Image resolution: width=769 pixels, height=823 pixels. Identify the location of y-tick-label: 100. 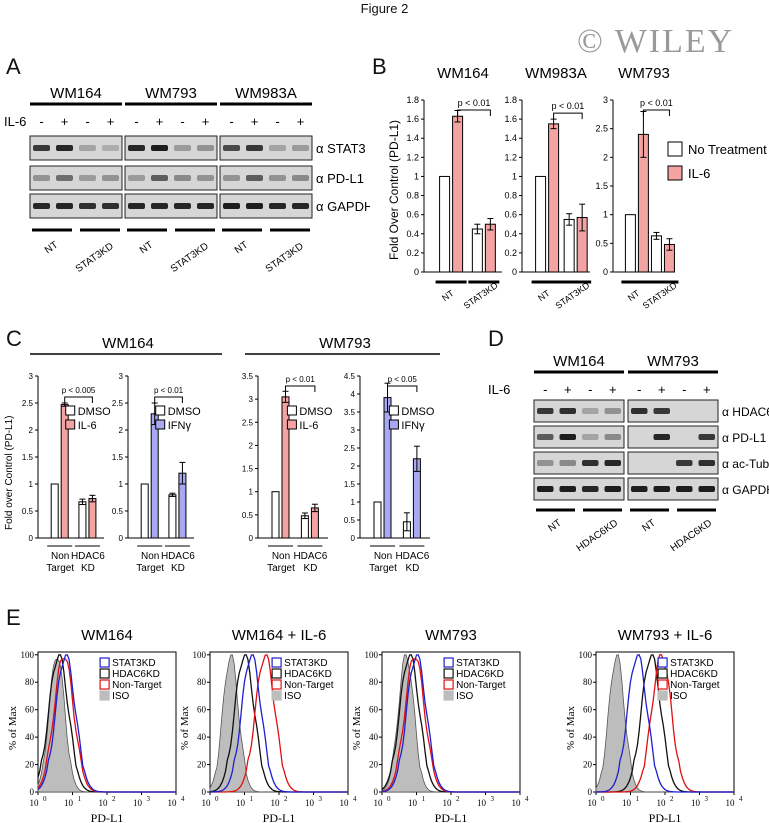
(586, 655).